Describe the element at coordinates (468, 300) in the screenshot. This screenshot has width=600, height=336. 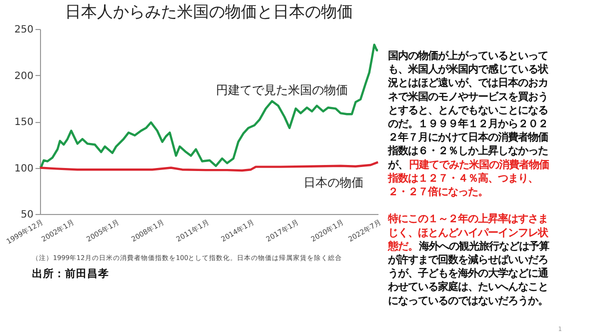
I see `text: になっているのではないだろうか。` at that location.